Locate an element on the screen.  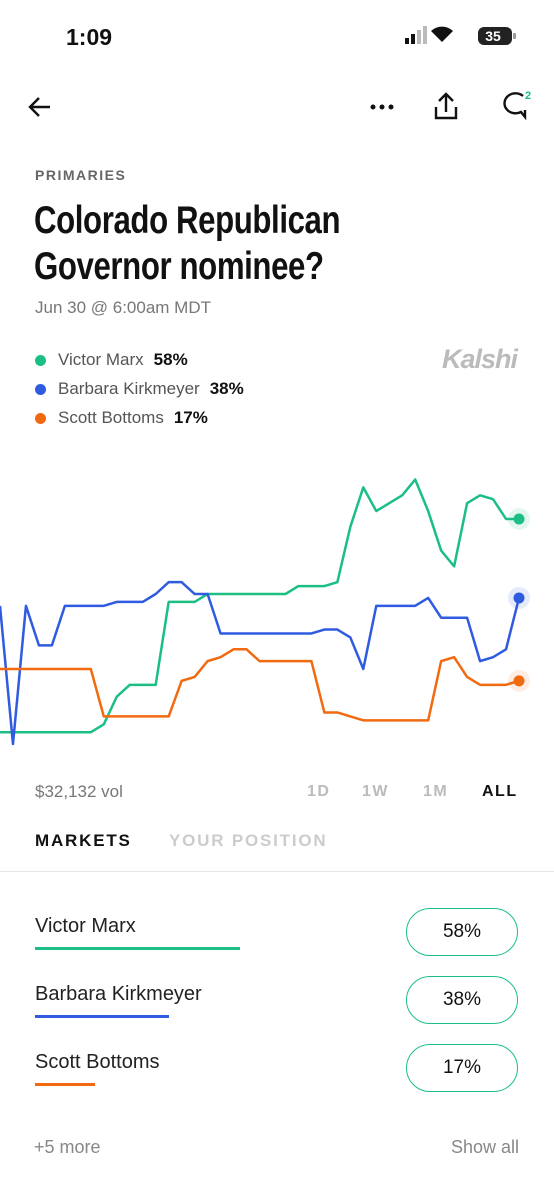
toolbar: 2 is located at coordinates (280, 108).